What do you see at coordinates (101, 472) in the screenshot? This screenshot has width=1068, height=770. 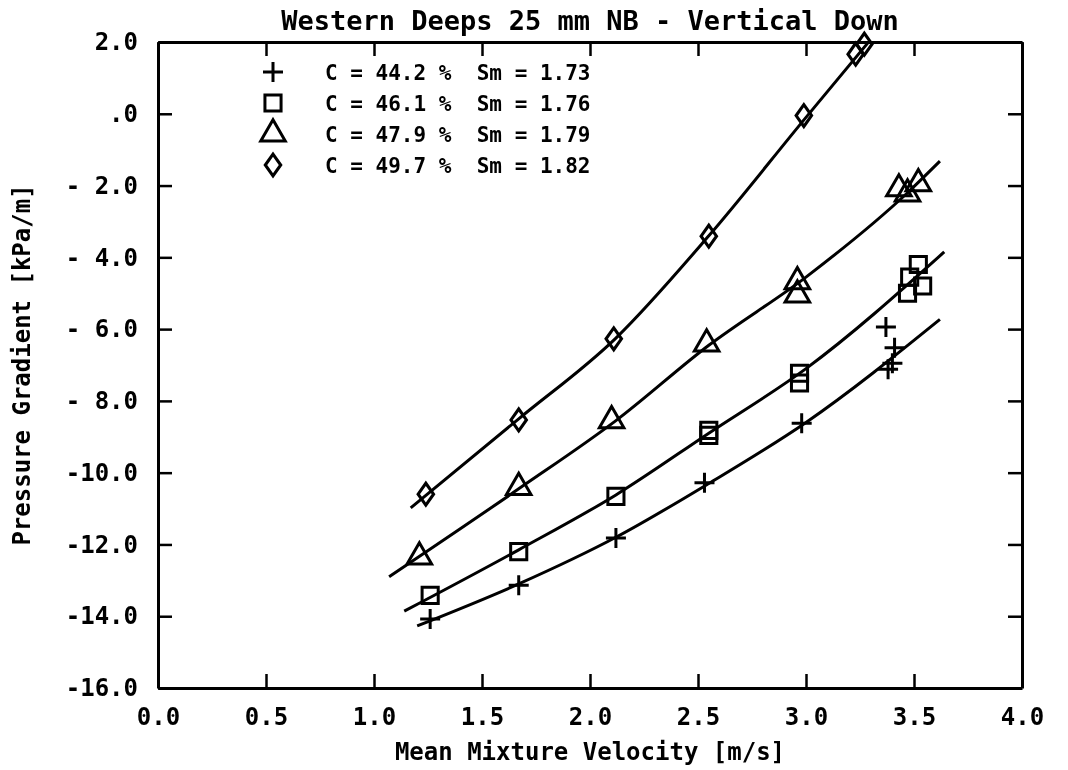 I see `y-tick-label: -10.0` at bounding box center [101, 472].